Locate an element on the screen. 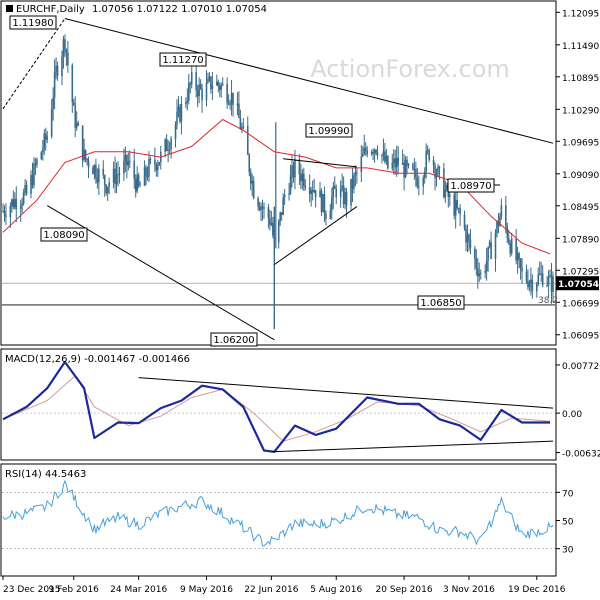 This screenshot has height=600, width=600. symbol-marker is located at coordinates (9, 8).